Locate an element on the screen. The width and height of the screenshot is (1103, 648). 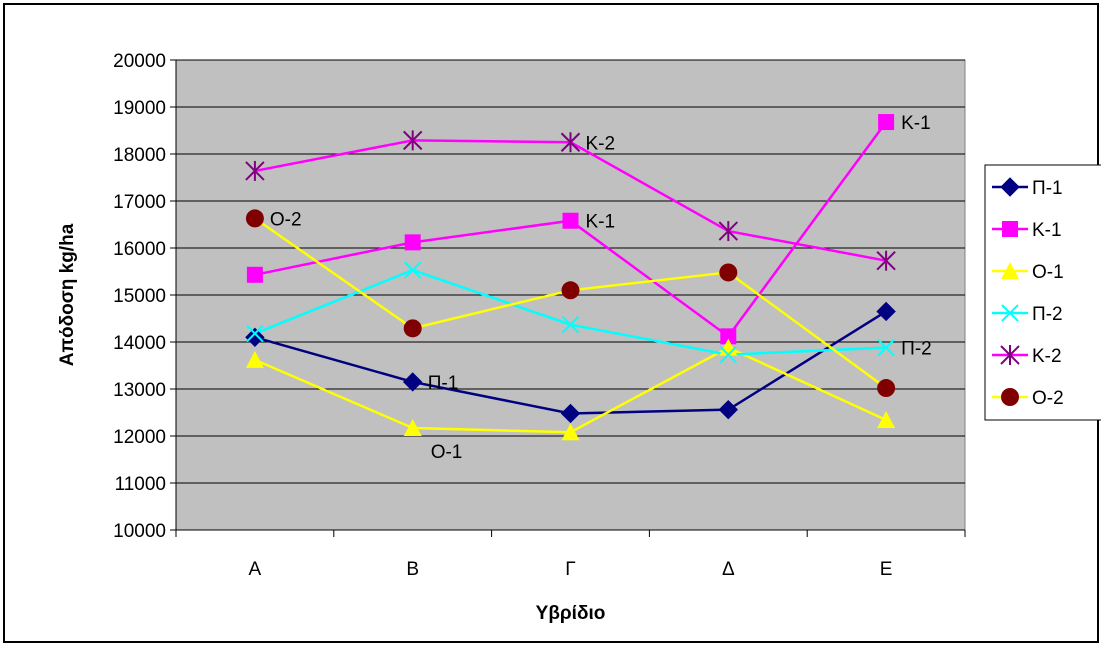
y-tick-label: 14000 is located at coordinates (139, 343).